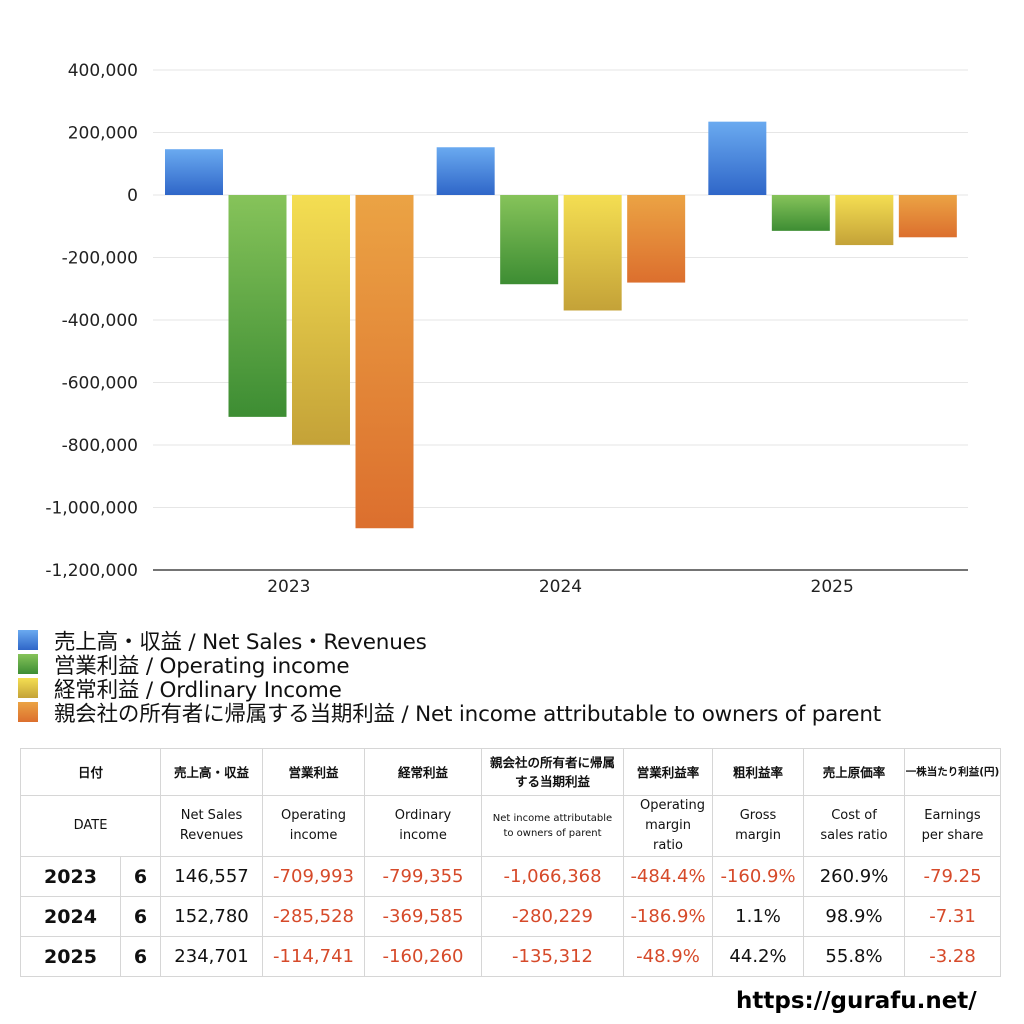  Describe the element at coordinates (198, 690) in the screenshot. I see `legend-label-ordinary-income: 経常利益 / Ordlinary Income` at that location.